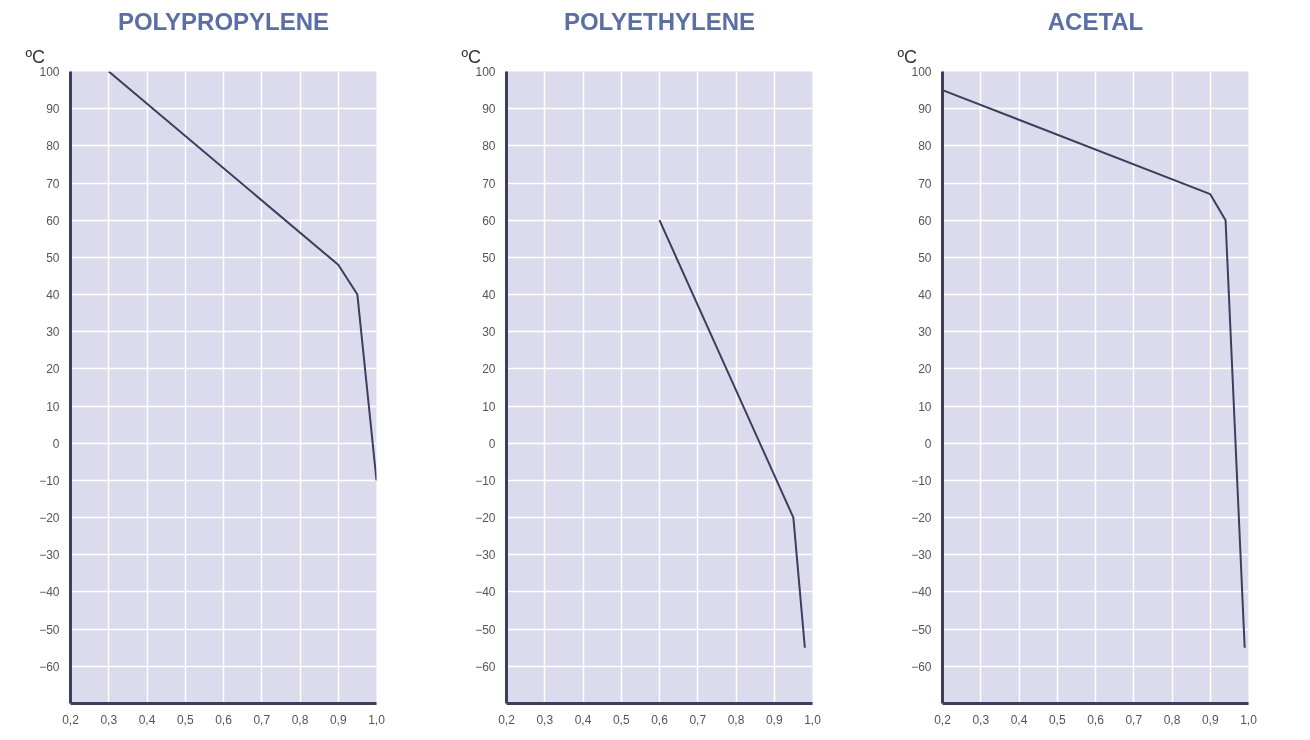 Image resolution: width=1310 pixels, height=740 pixels. Describe the element at coordinates (242, 276) in the screenshot. I see `line-series` at that location.